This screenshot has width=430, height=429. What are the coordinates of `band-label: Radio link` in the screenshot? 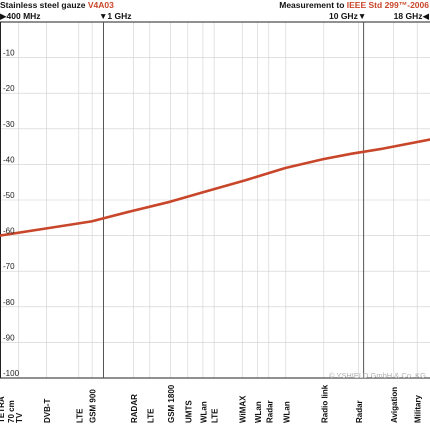 It's located at (324, 403).